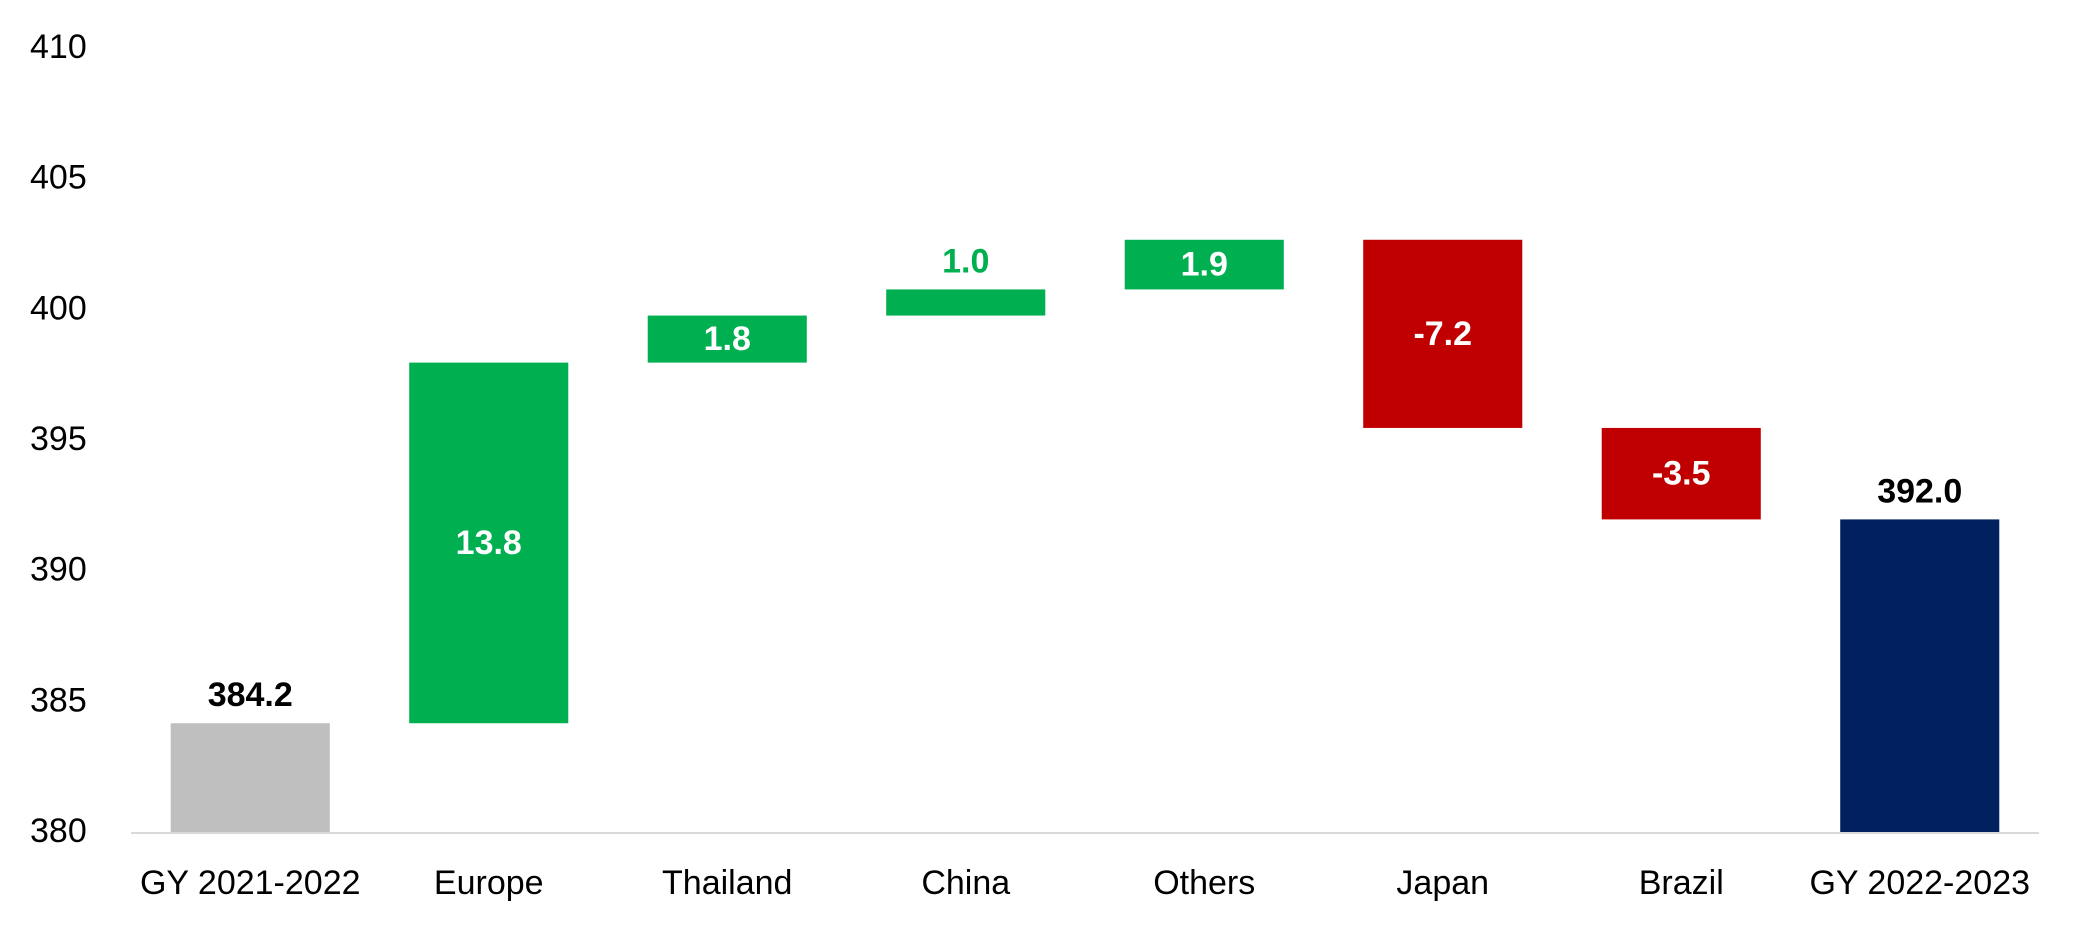 Image resolution: width=2079 pixels, height=935 pixels. What do you see at coordinates (965, 883) in the screenshot?
I see `x-tick-label: China` at bounding box center [965, 883].